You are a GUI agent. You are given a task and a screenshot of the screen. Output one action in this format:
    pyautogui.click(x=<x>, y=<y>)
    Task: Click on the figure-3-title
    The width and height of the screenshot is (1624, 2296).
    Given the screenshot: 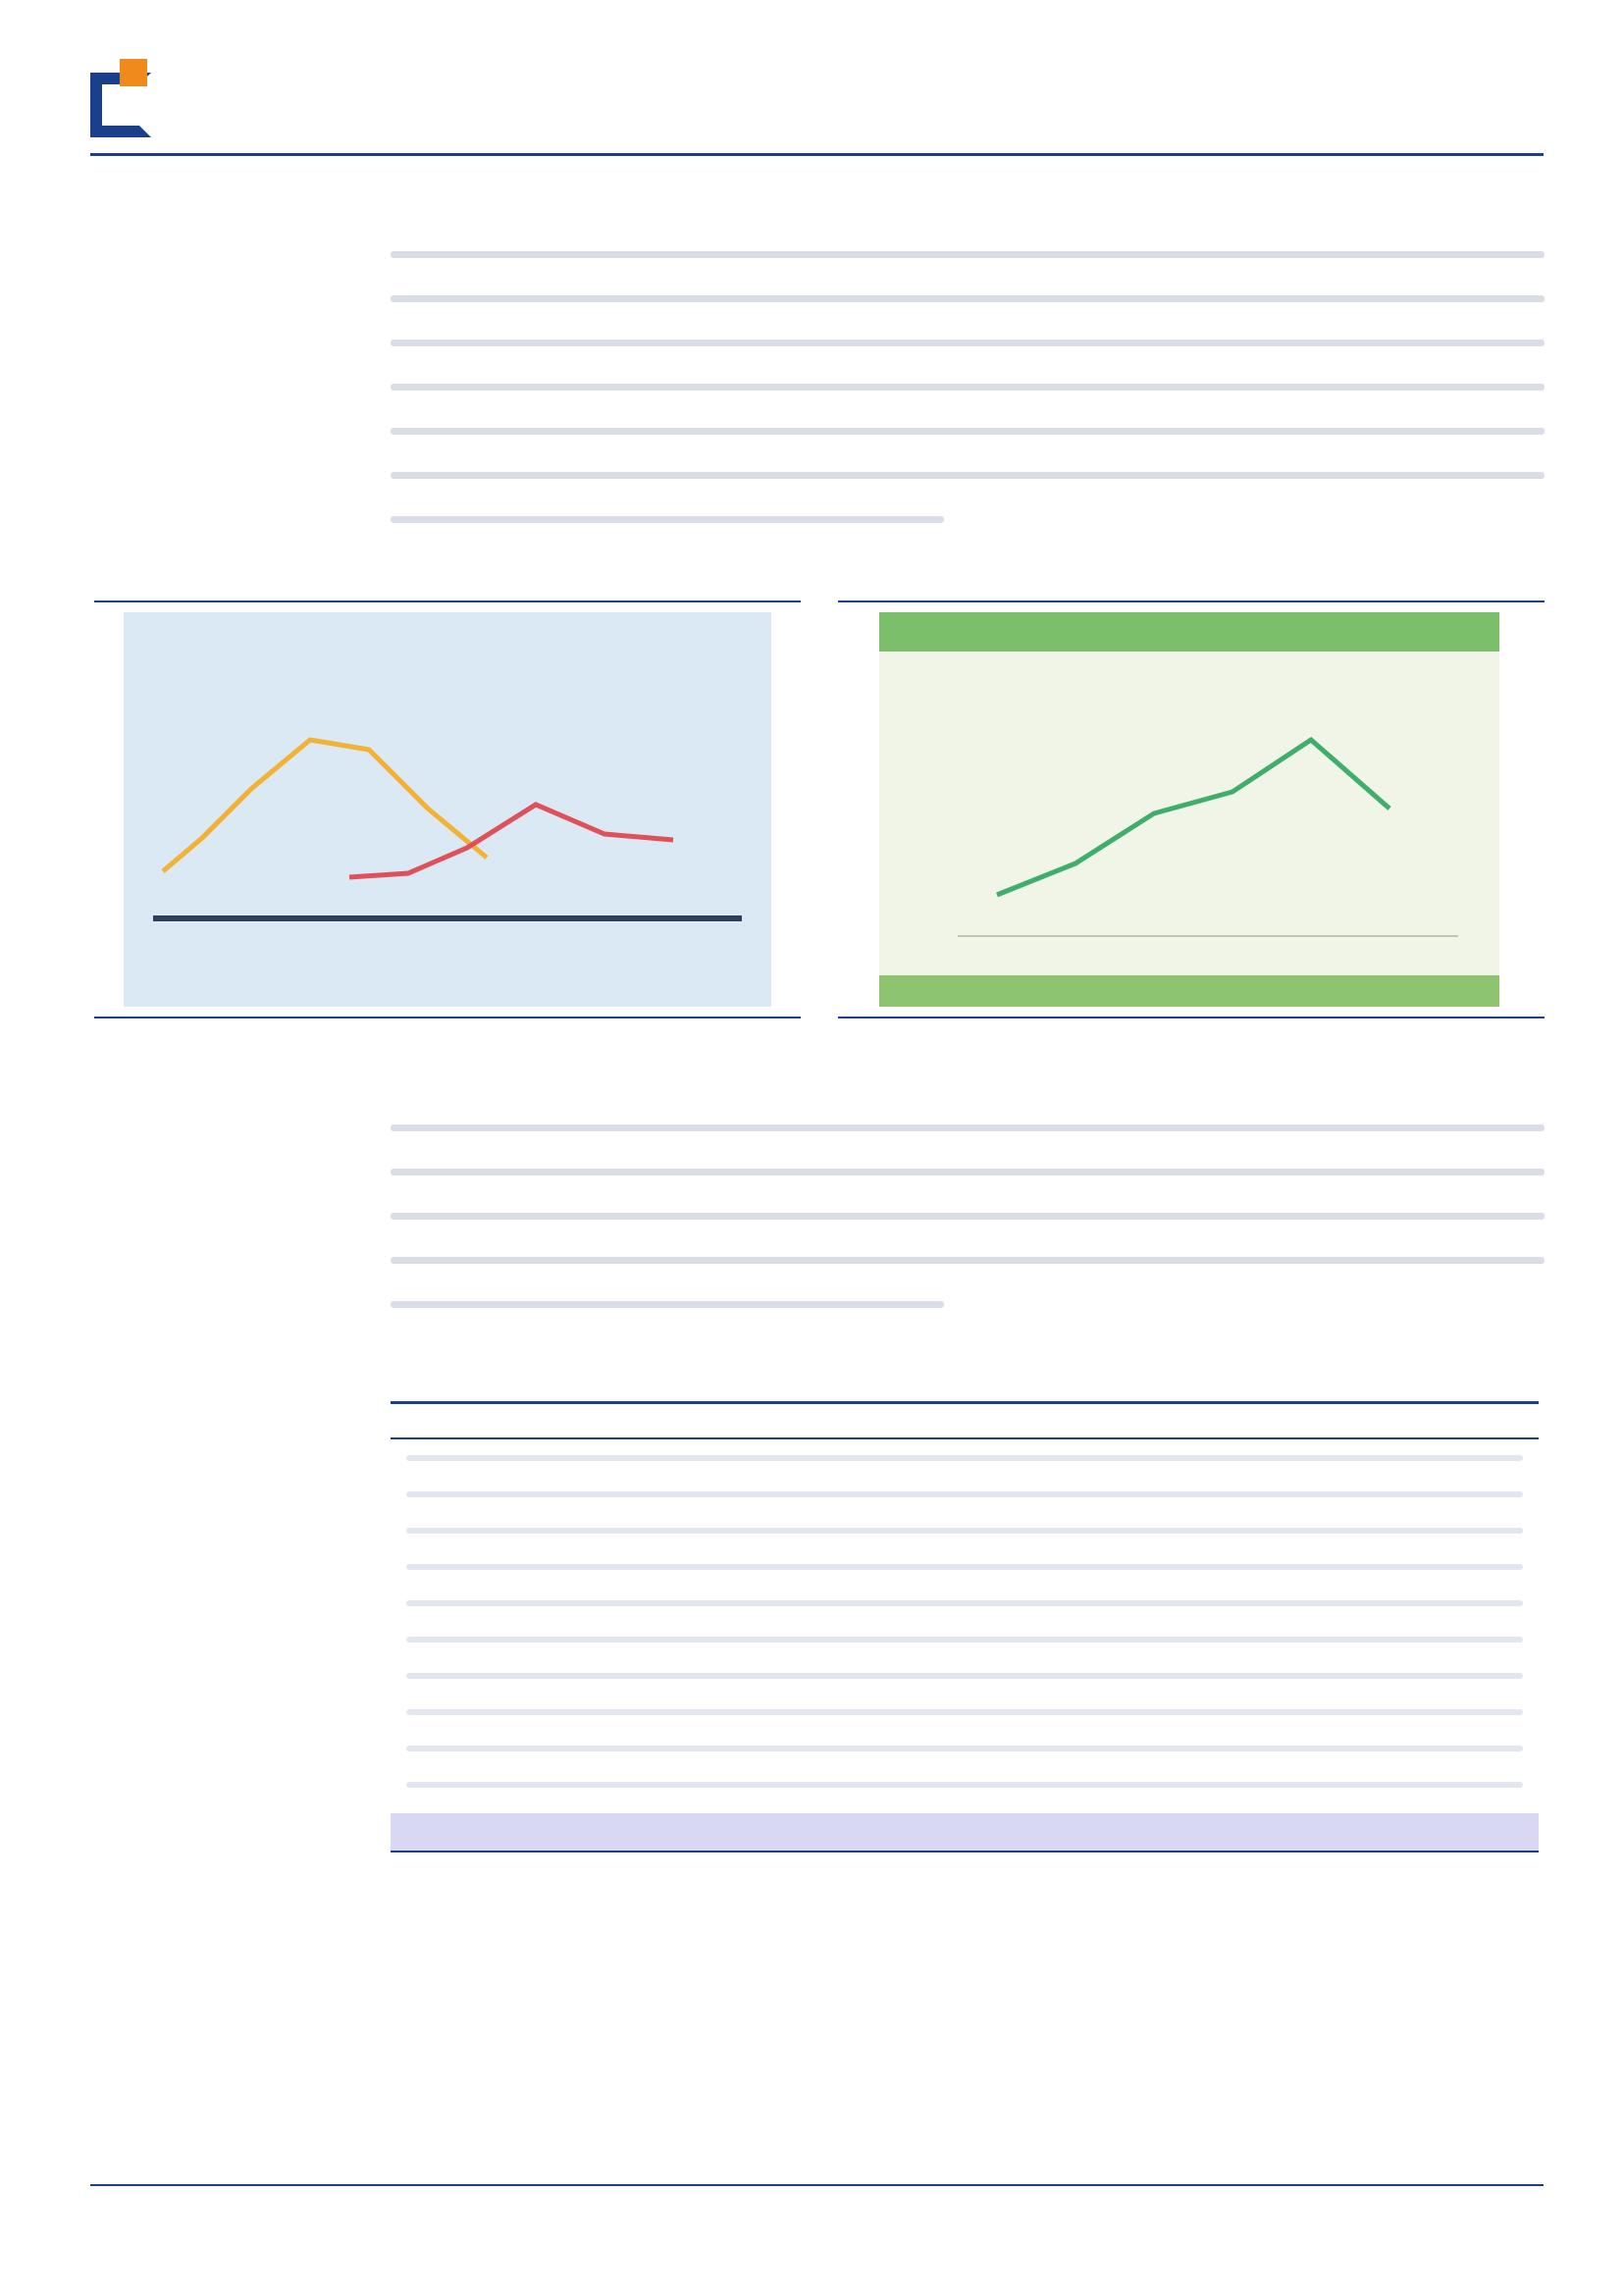 What is the action you would take?
    pyautogui.click(x=1191, y=582)
    